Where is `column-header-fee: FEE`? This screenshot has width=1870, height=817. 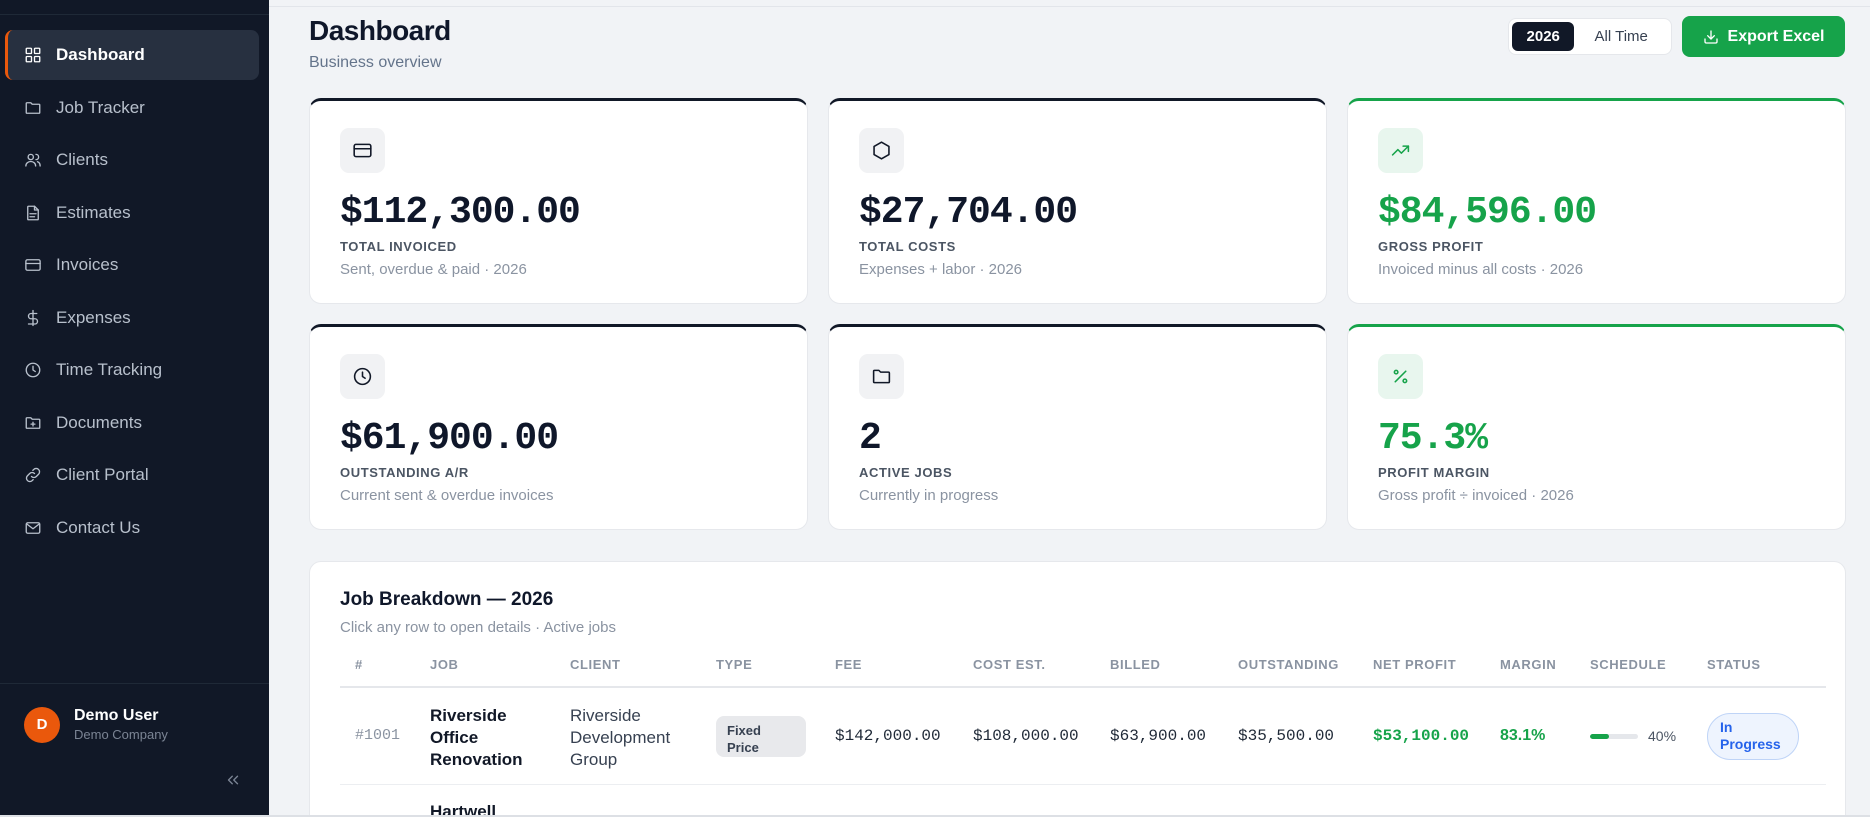
column-header-fee: FEE is located at coordinates (849, 664).